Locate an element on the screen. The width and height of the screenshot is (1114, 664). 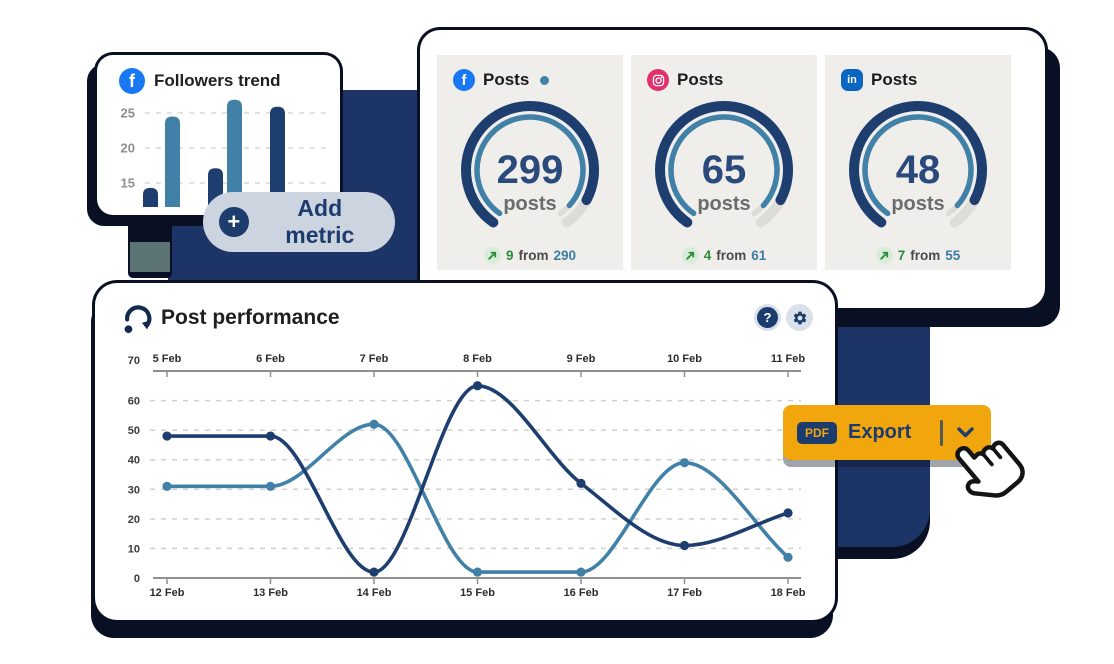
gauge-tile: Posts 65 posts 4 from 61 is located at coordinates (724, 162).